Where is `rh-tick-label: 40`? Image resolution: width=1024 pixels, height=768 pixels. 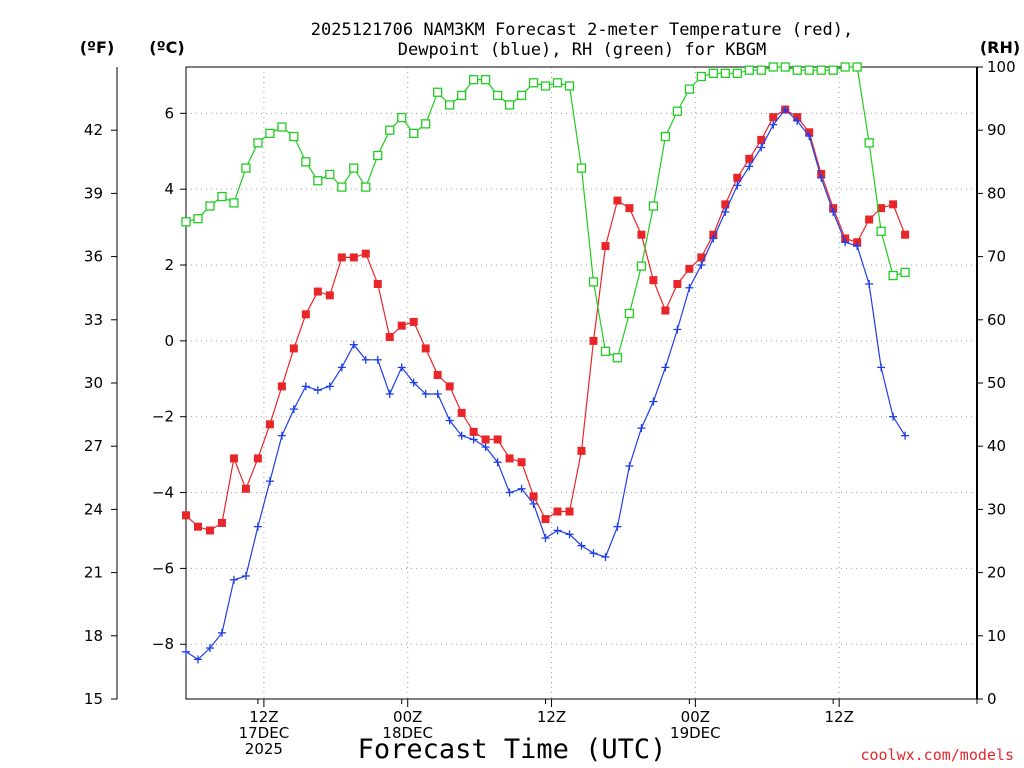 rh-tick-label: 40 is located at coordinates (996, 446).